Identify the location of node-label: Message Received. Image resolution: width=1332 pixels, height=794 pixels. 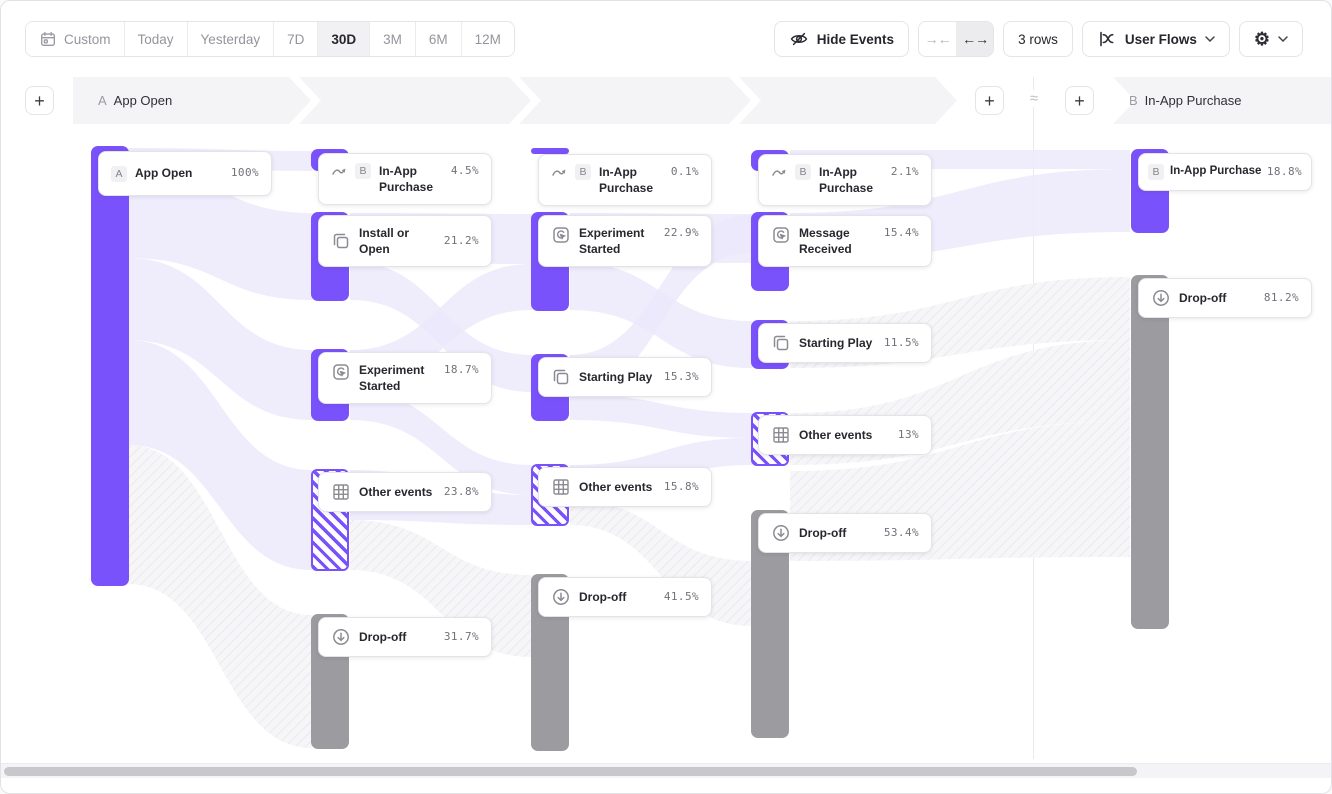
(825, 241).